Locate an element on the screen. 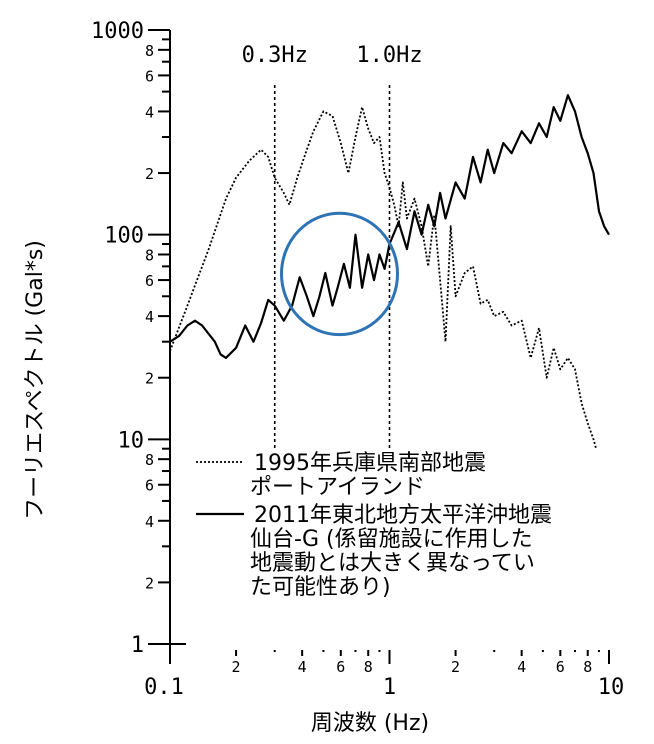 The width and height of the screenshot is (654, 744). x-tick-label: 0.1 is located at coordinates (164, 687).